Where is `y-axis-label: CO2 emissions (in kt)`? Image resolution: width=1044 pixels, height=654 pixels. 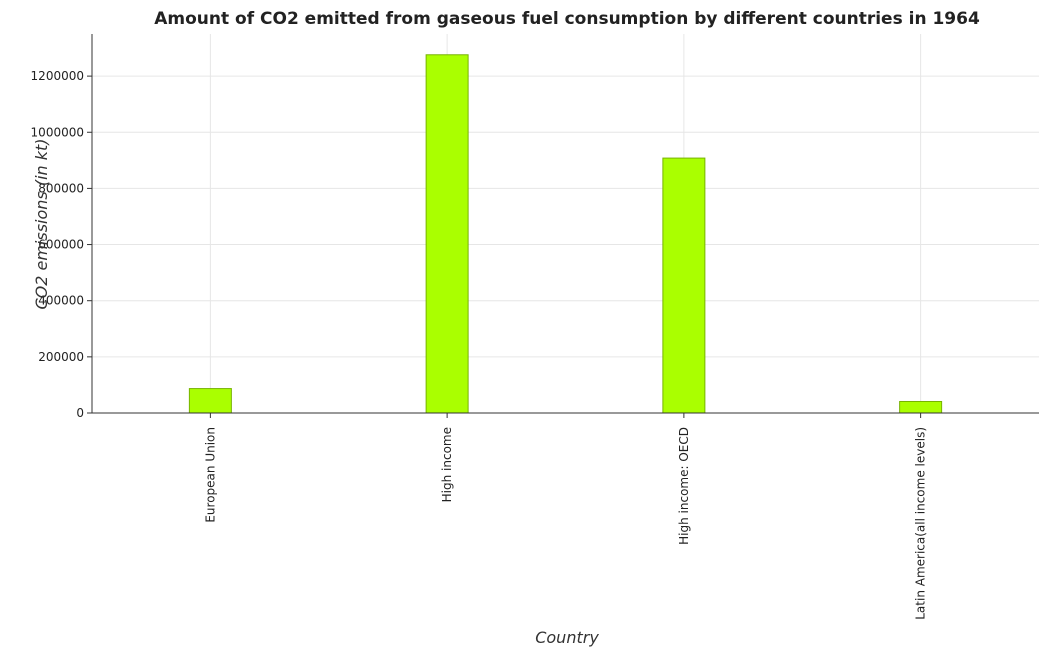
y-axis-label: CO2 emissions (in kt) is located at coordinates (41, 223).